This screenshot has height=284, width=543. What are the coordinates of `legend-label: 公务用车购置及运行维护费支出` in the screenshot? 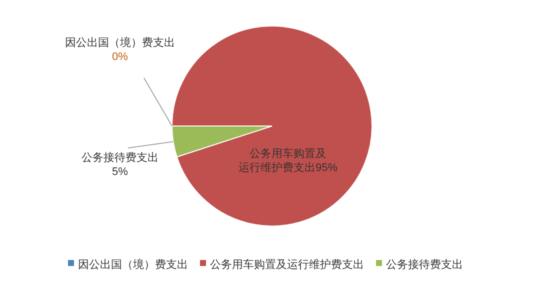 It's located at (287, 264).